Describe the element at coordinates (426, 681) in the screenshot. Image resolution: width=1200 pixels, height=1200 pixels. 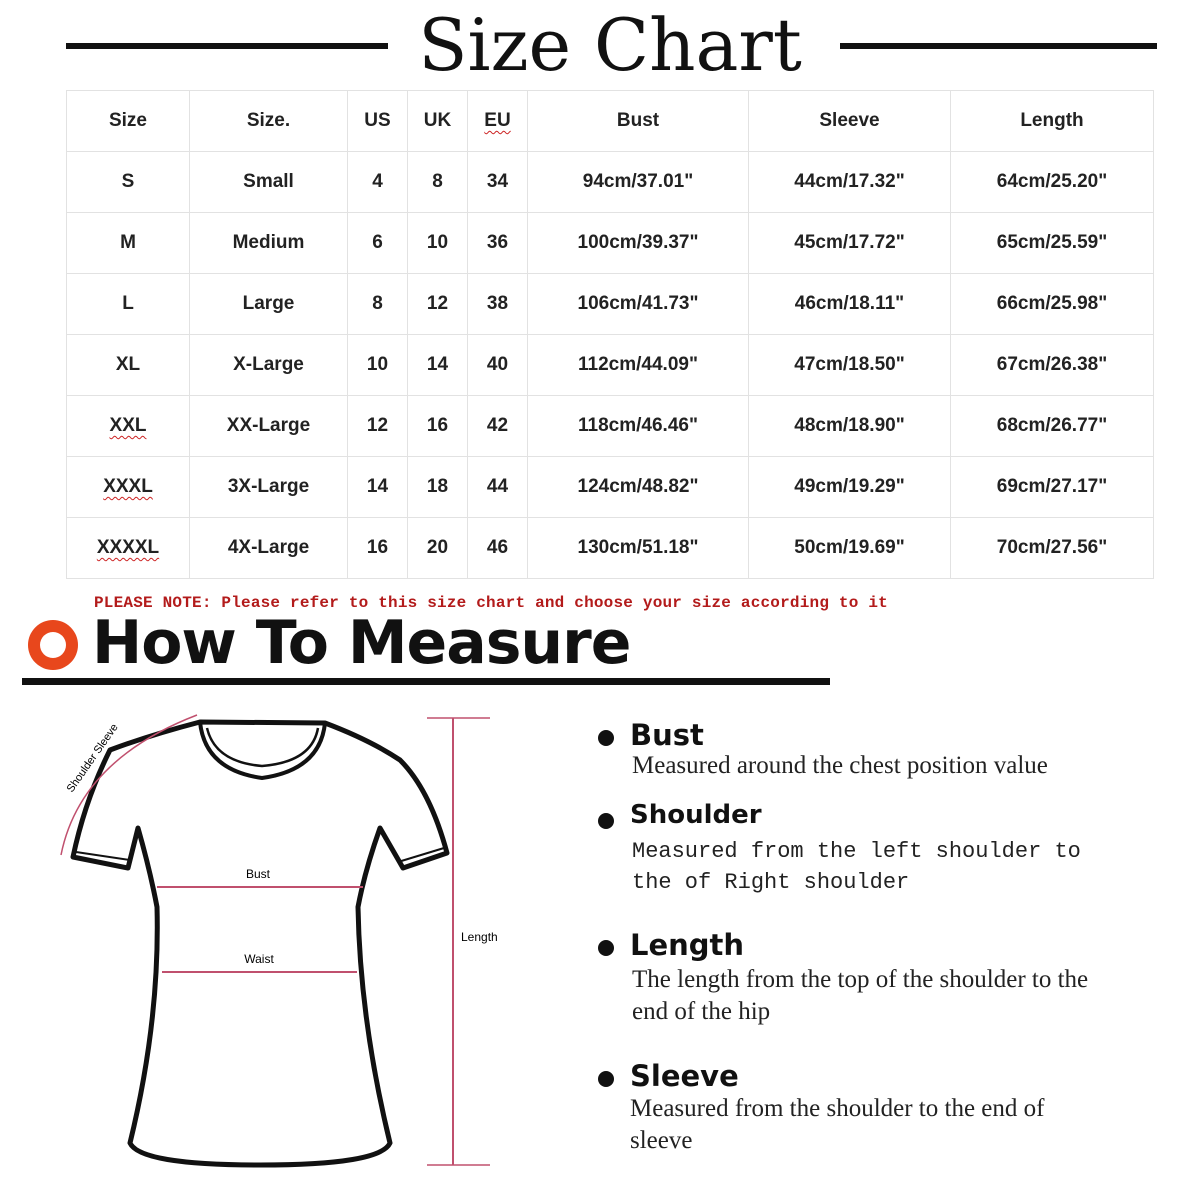
I see `how-to-measure-rule` at that location.